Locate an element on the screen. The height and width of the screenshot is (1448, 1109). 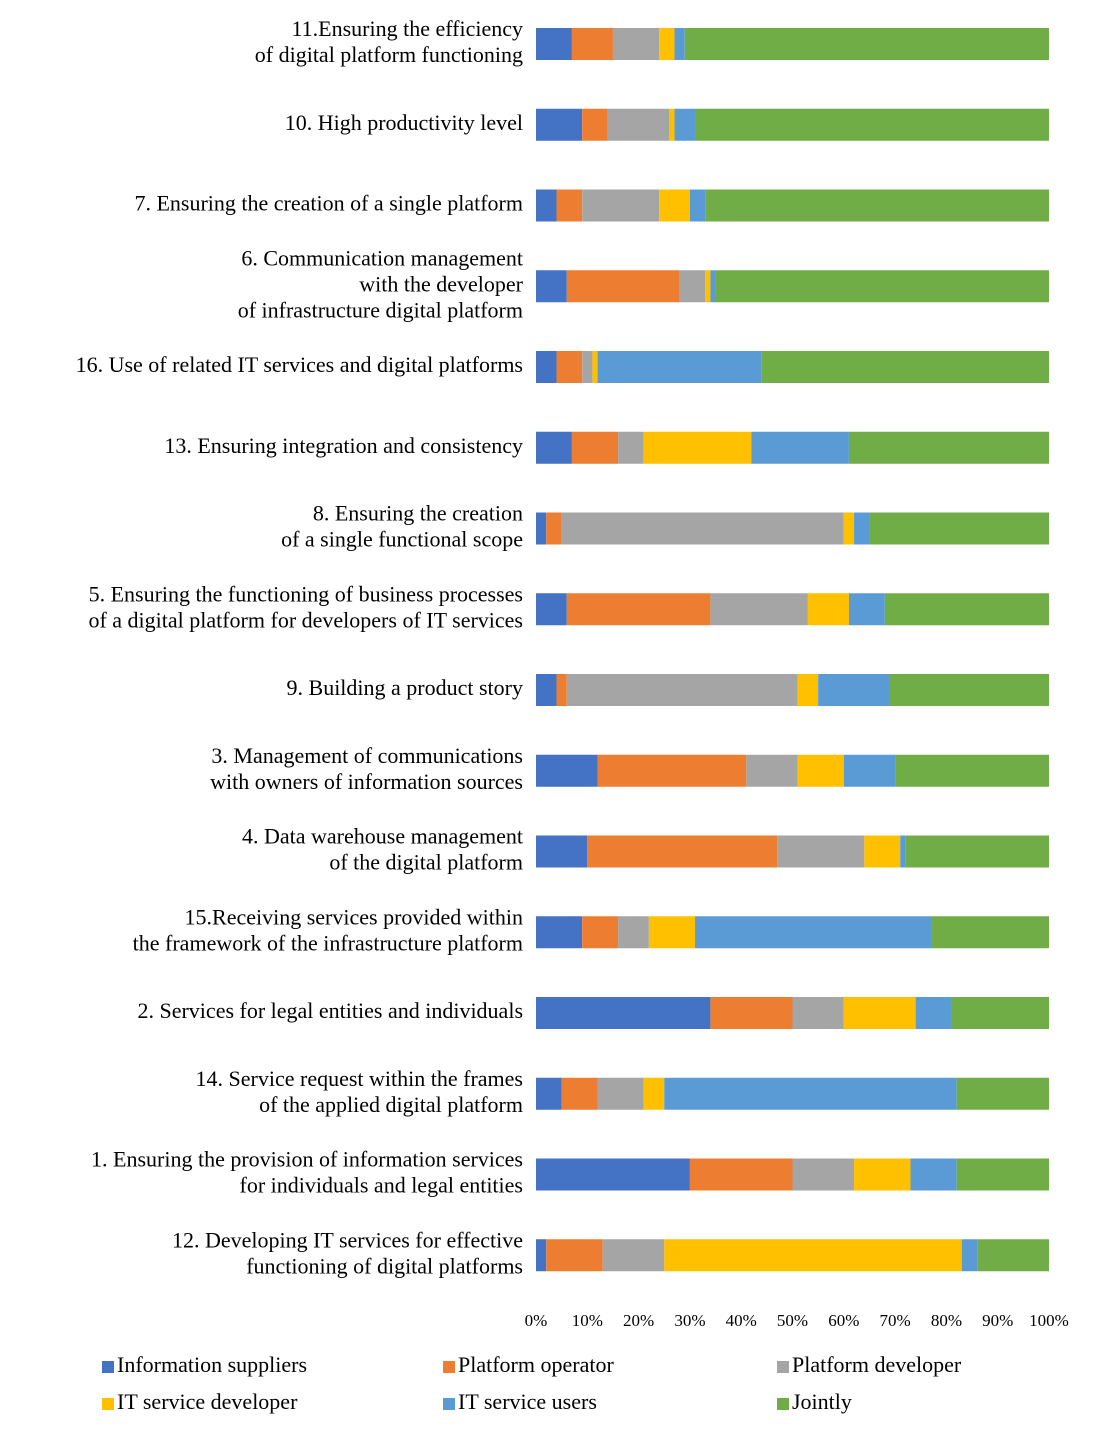
category-label: 15.Receiving services provided within is located at coordinates (354, 916).